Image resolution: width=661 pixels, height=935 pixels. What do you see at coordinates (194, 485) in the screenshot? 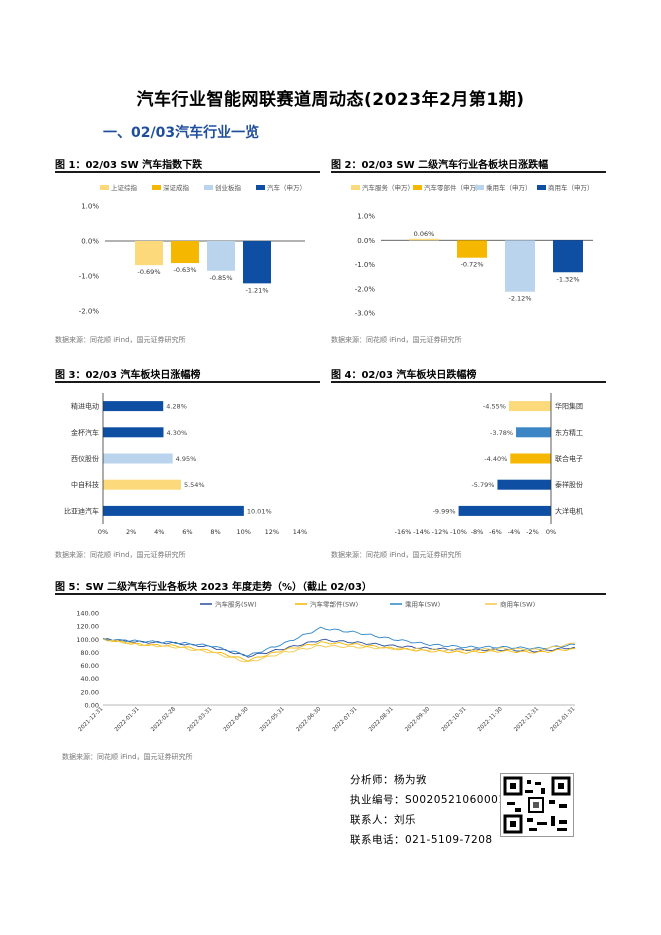
I see `fig3-value-label: 5.54%` at bounding box center [194, 485].